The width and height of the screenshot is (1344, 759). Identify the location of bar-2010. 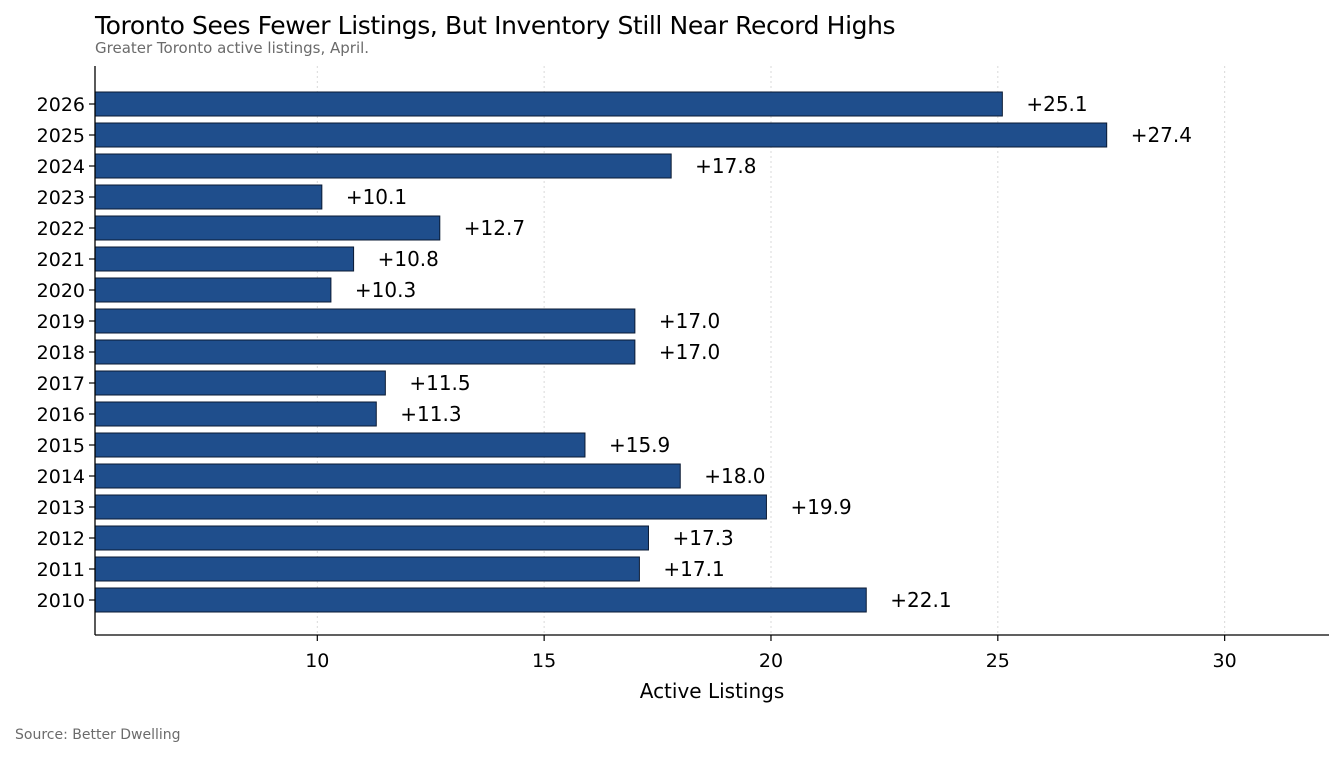
(480, 600).